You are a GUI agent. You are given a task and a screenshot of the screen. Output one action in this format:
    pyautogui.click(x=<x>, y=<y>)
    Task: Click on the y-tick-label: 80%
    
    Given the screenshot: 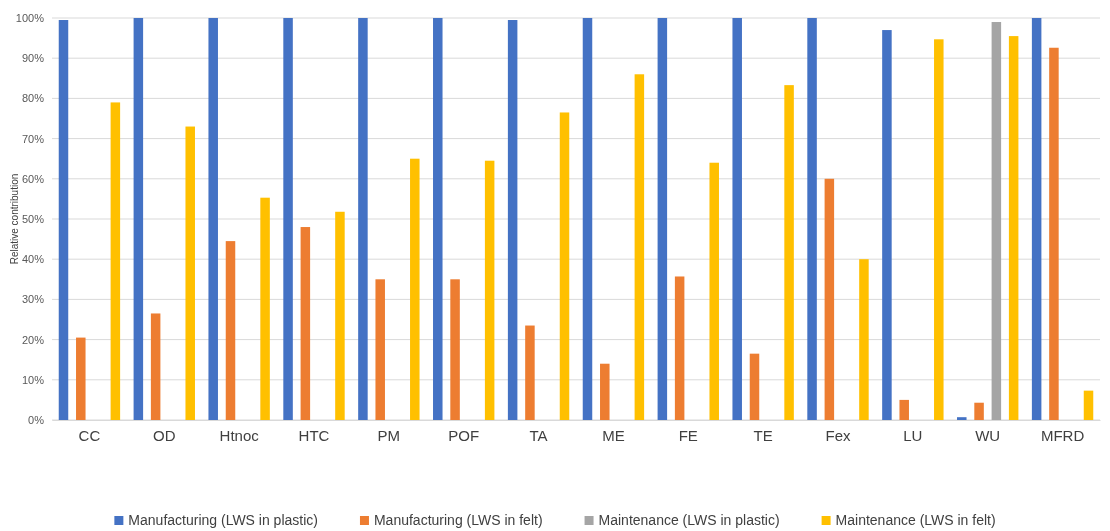 What is the action you would take?
    pyautogui.click(x=33, y=98)
    